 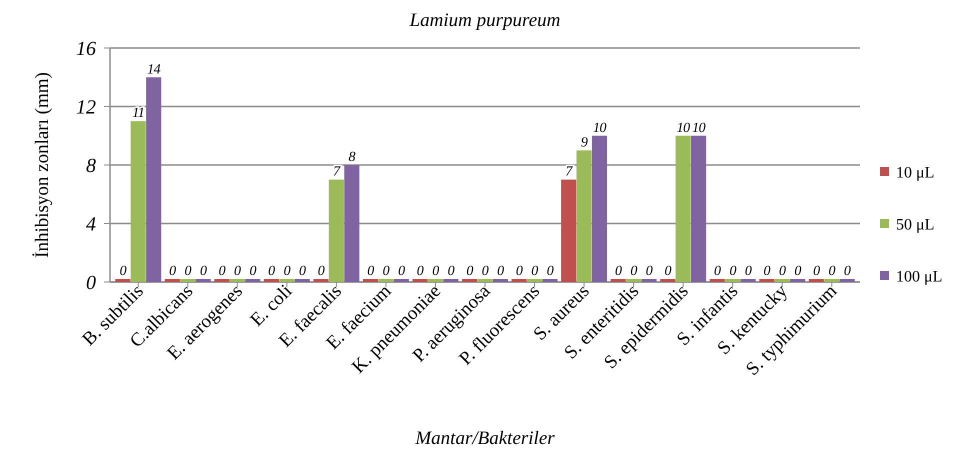 What do you see at coordinates (919, 277) in the screenshot?
I see `legend-label: 100 μL` at bounding box center [919, 277].